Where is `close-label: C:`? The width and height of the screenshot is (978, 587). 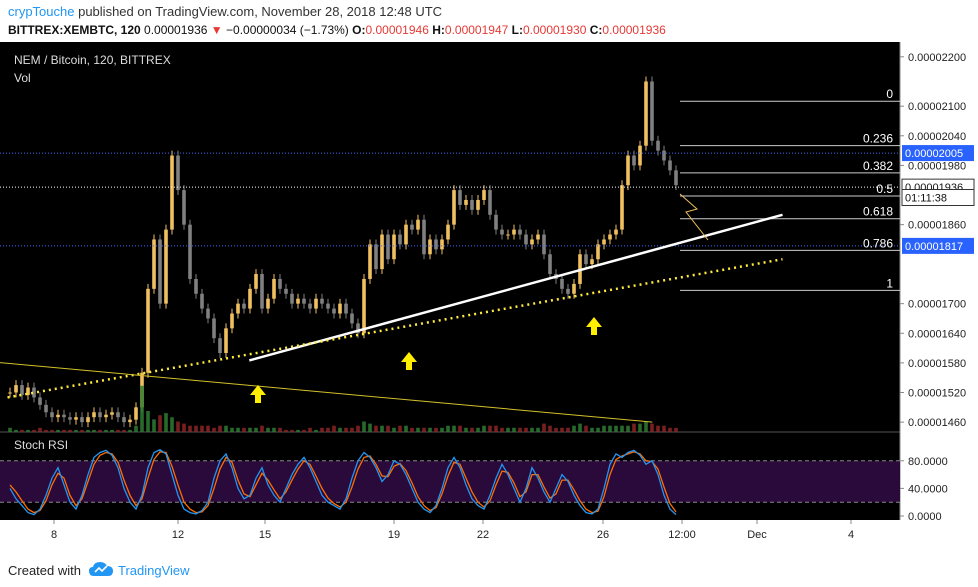 close-label: C: is located at coordinates (596, 30).